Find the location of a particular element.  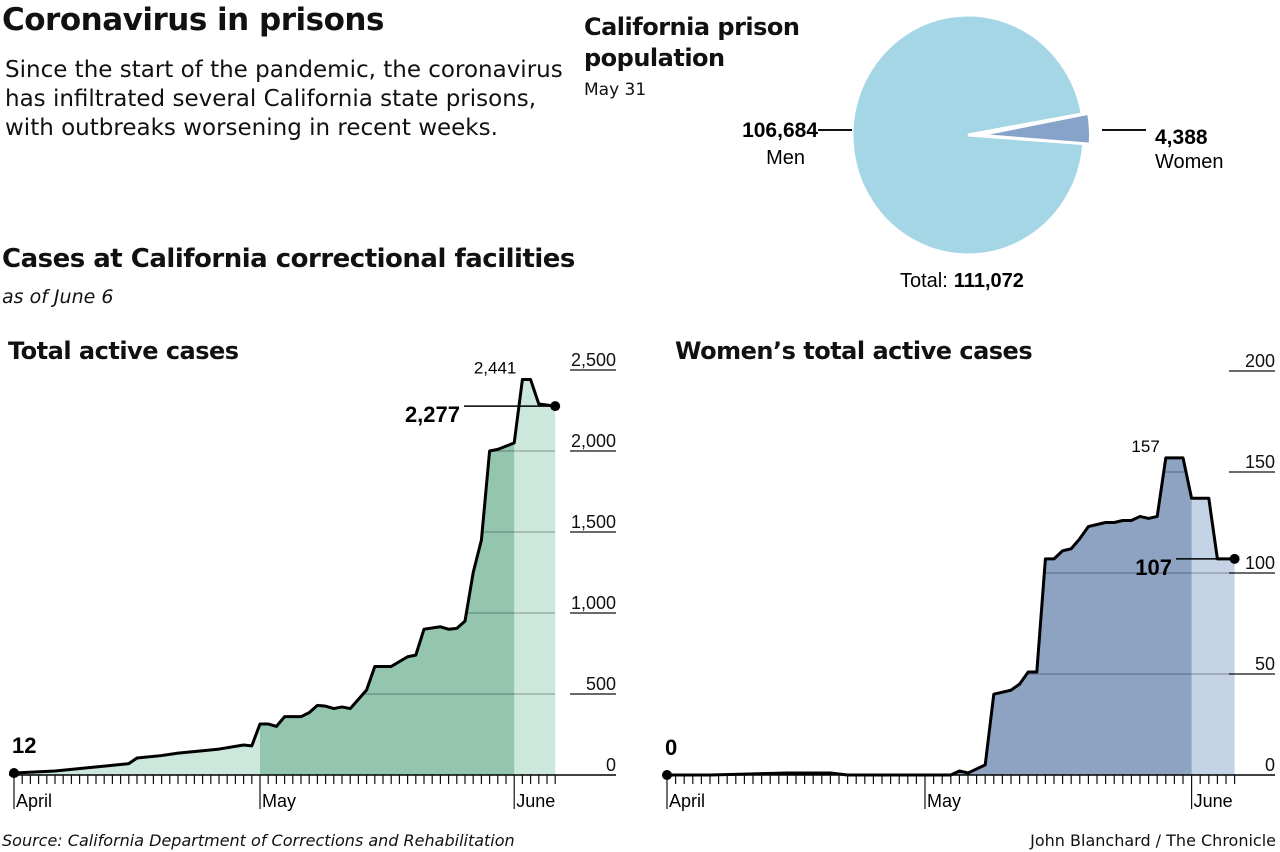

total-value: 111,072 is located at coordinates (989, 281).